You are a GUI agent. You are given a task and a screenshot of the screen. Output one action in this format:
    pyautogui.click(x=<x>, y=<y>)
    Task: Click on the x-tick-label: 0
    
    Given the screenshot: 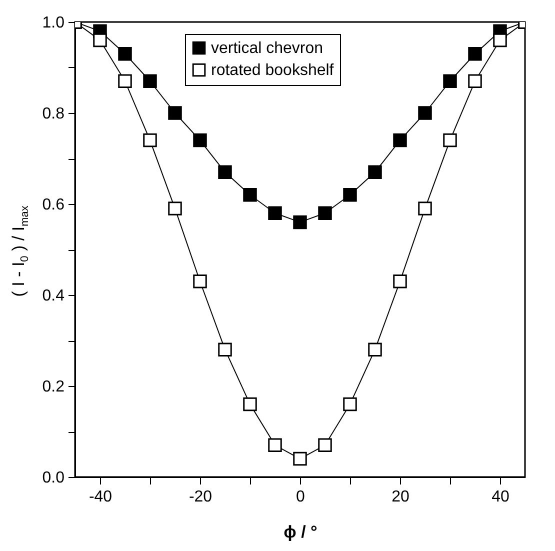 What is the action you would take?
    pyautogui.click(x=301, y=497)
    